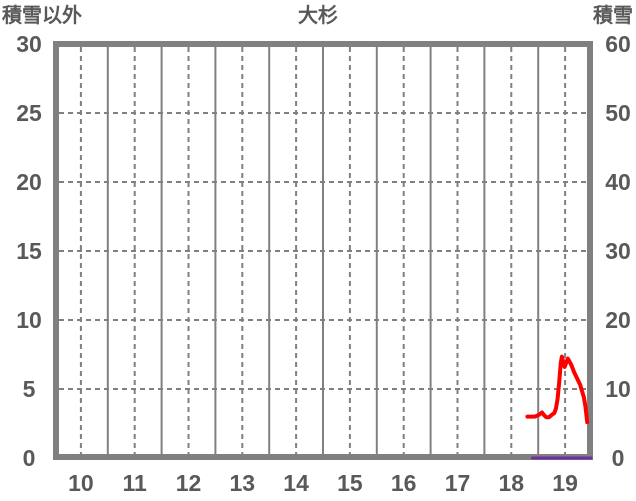 This screenshot has width=636, height=501. What do you see at coordinates (318, 16) in the screenshot?
I see `chart-title: 大杉` at bounding box center [318, 16].